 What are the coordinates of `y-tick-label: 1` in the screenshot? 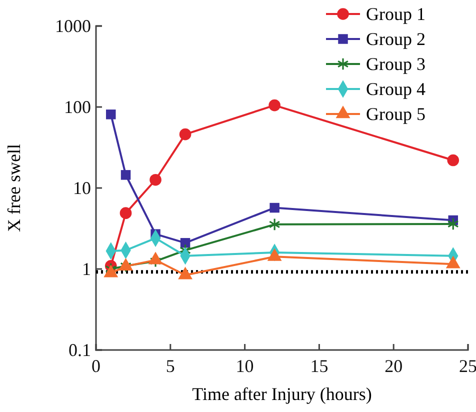 It's located at (86, 268).